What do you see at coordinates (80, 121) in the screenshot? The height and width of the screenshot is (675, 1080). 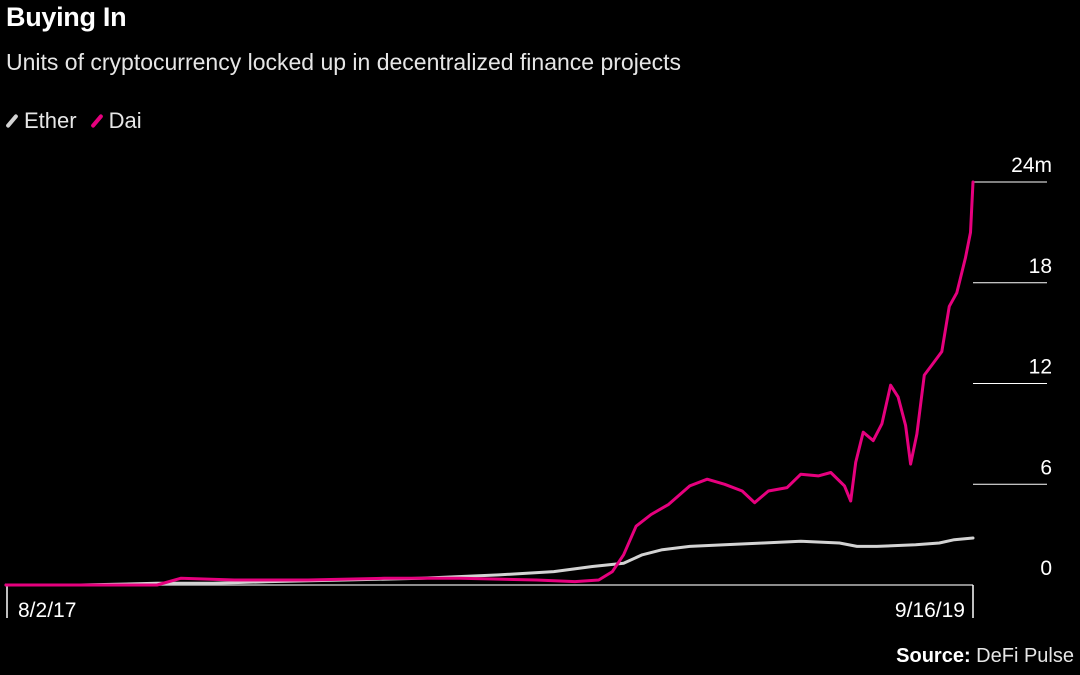 I see `legend: Ether Dai` at bounding box center [80, 121].